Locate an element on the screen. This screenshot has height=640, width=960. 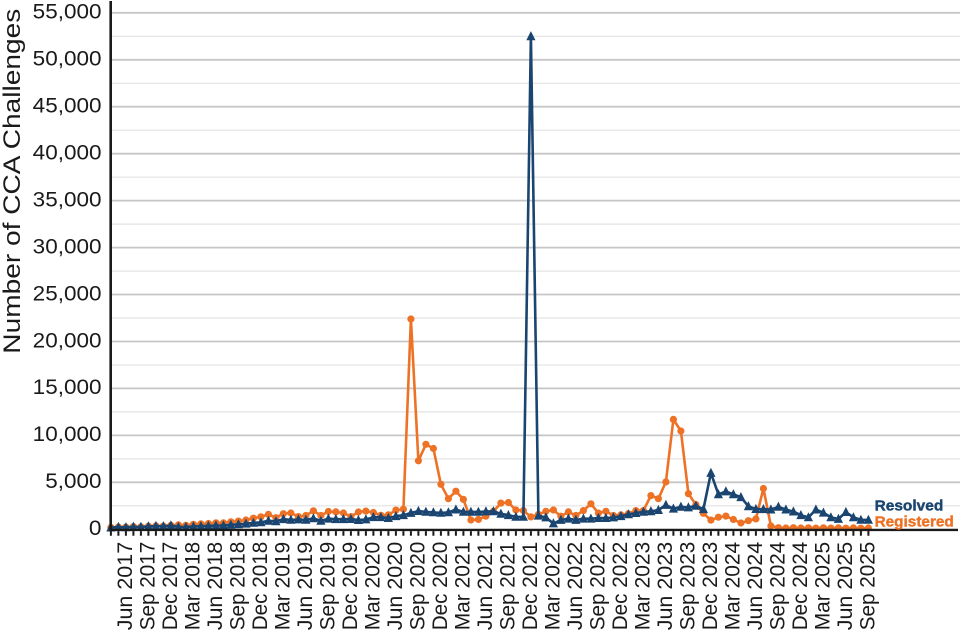
svg-text: Jun 2019 is located at coordinates (305, 586).